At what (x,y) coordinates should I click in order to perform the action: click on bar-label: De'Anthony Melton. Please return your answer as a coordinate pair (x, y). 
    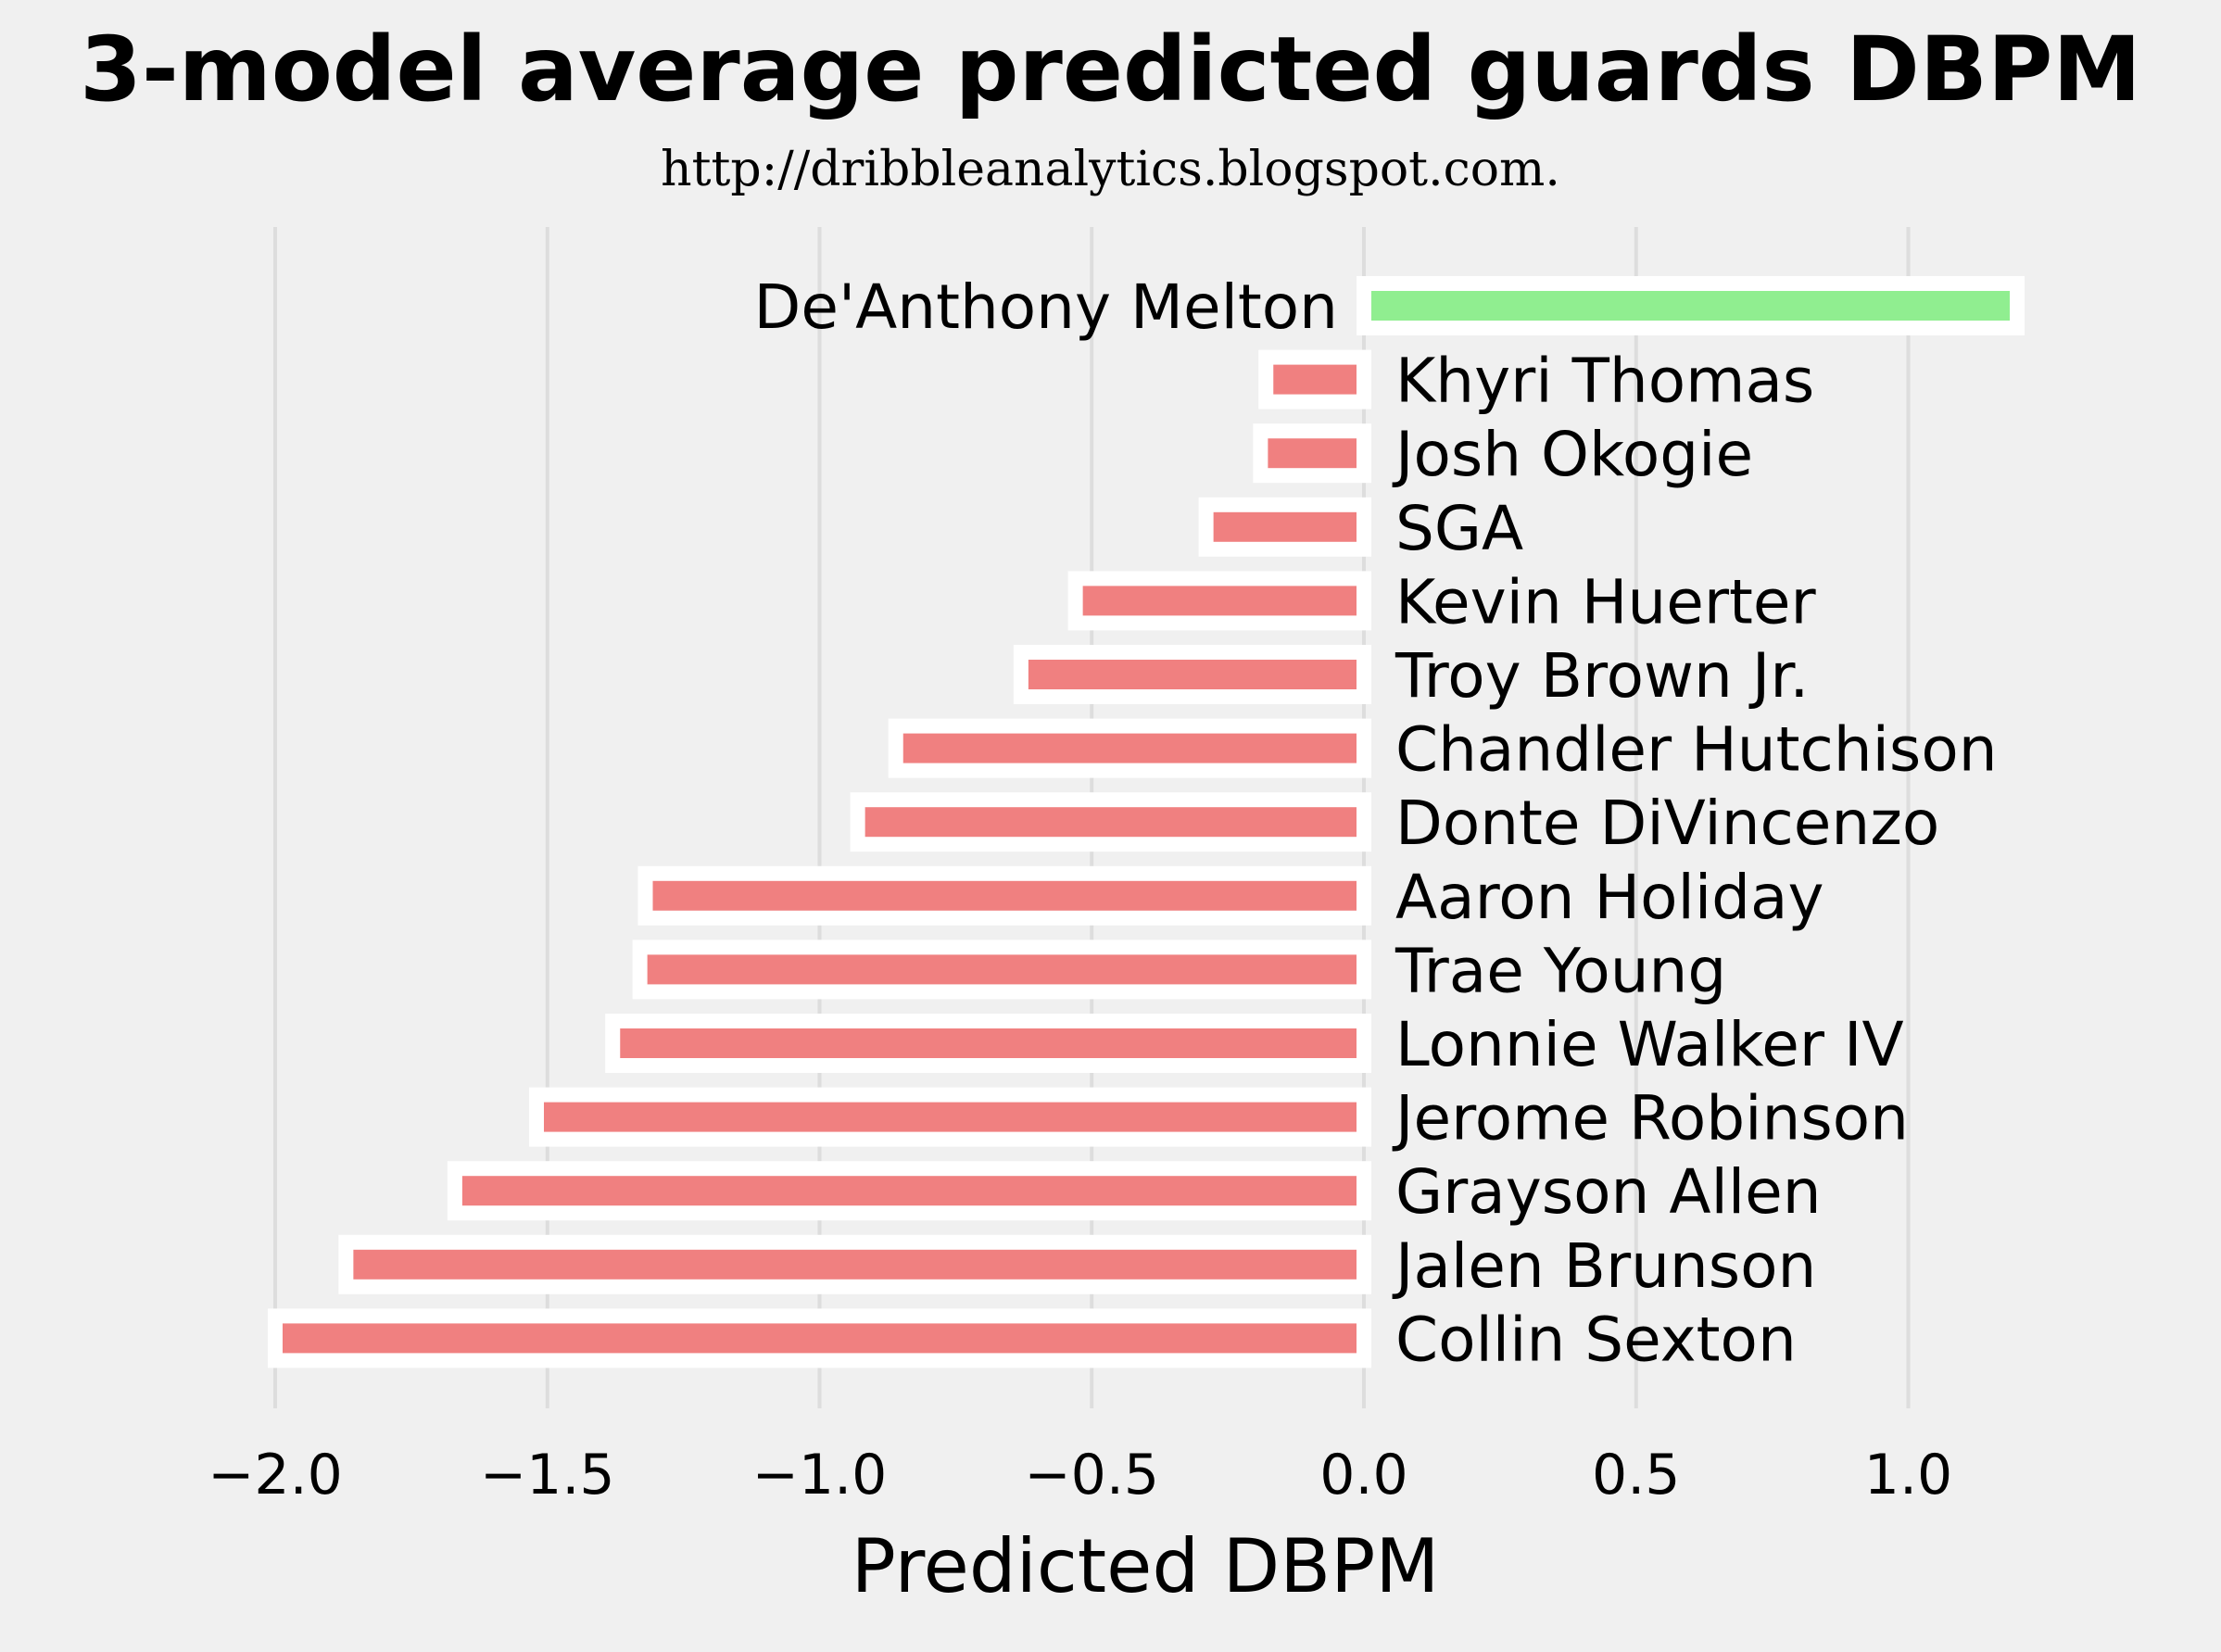
    Looking at the image, I should click on (1046, 307).